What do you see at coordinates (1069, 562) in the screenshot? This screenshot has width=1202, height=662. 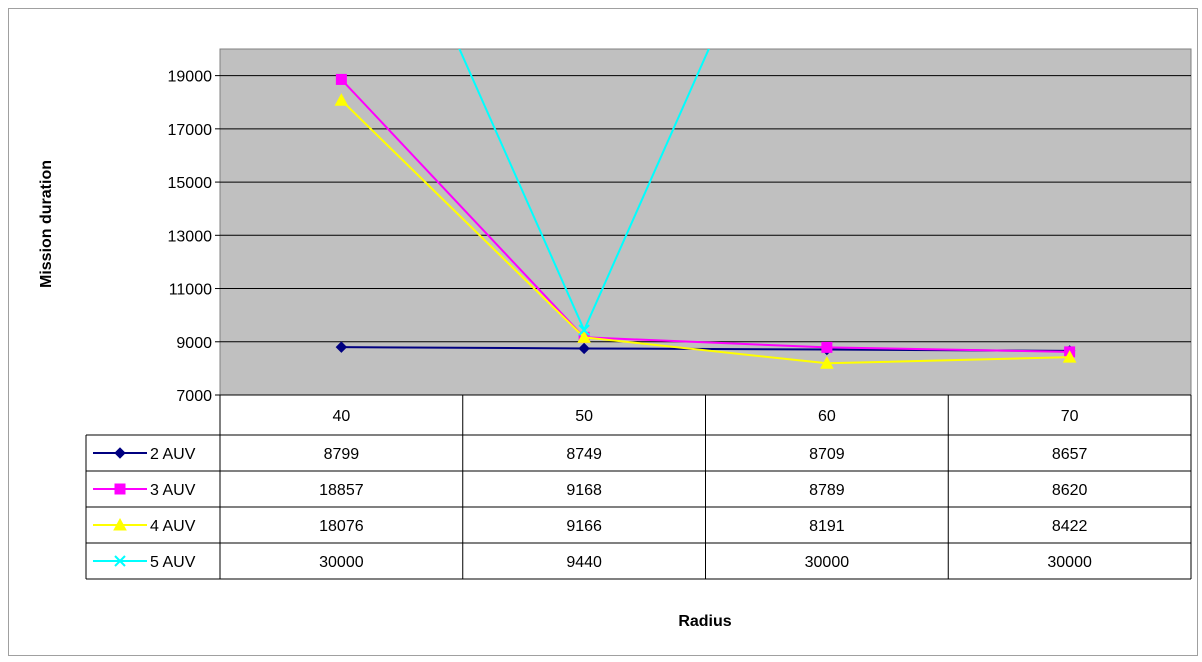 I see `table-cell-s3-3: 30000` at bounding box center [1069, 562].